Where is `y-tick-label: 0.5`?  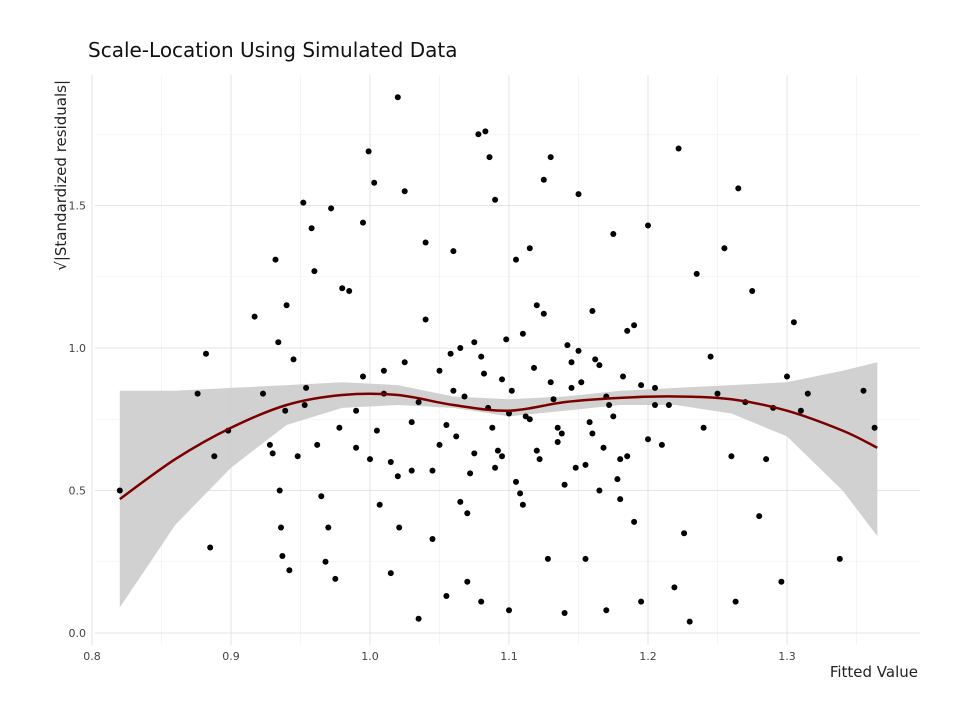
y-tick-label: 0.5 is located at coordinates (78, 491).